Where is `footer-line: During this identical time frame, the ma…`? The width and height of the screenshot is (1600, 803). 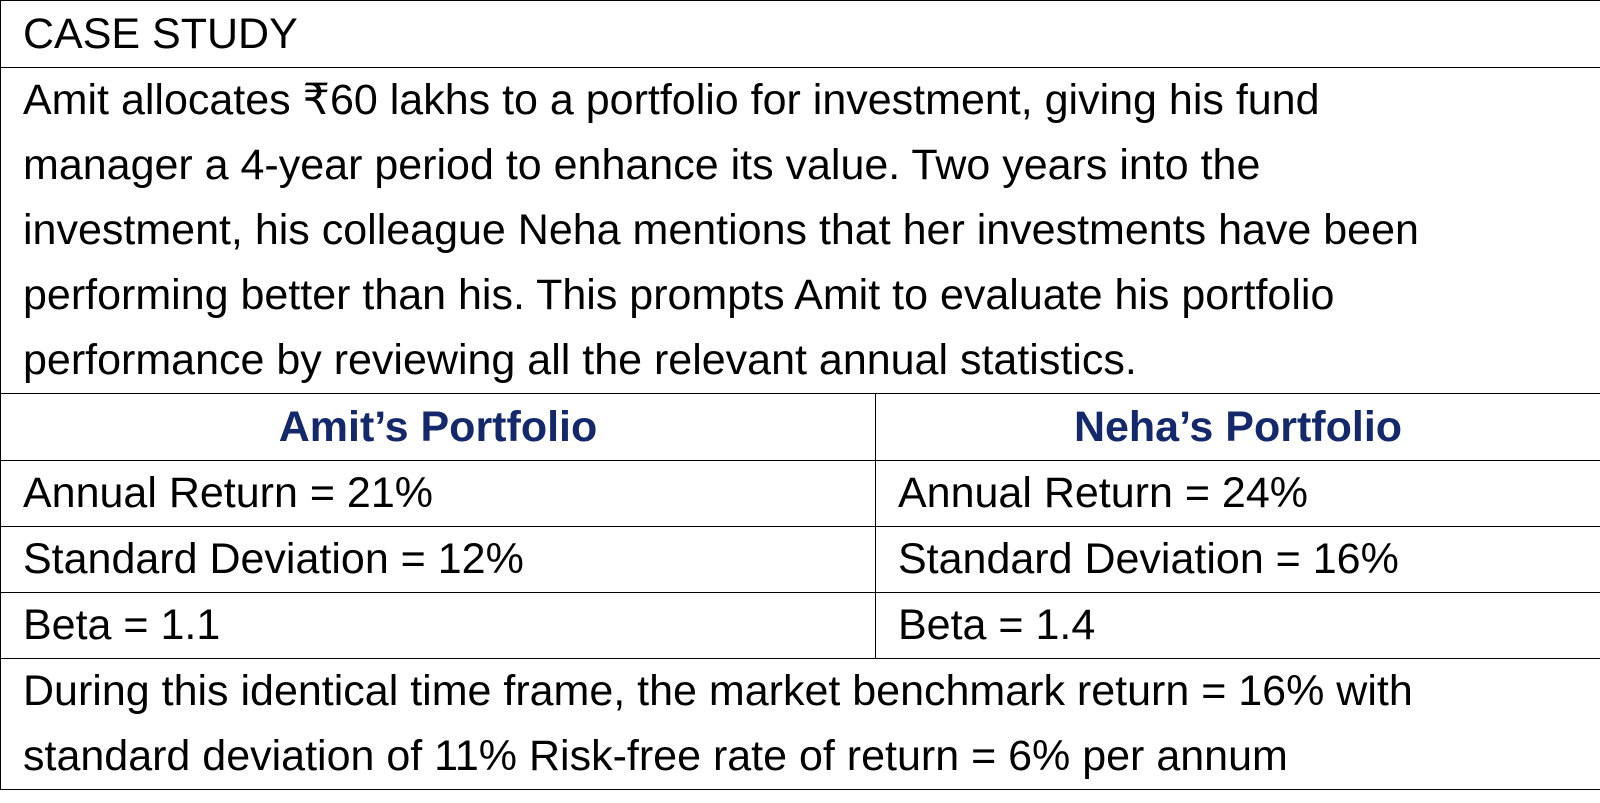 footer-line: During this identical time frame, the ma… is located at coordinates (718, 691).